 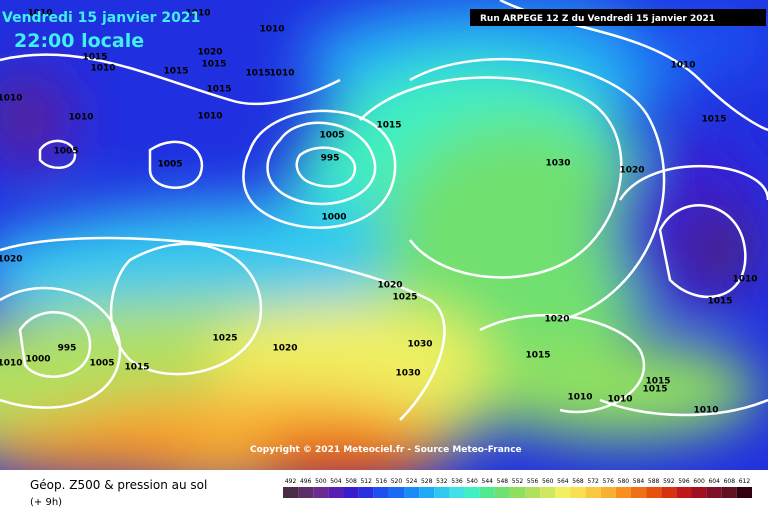 What do you see at coordinates (321, 481) in the screenshot?
I see `scale-label: 500` at bounding box center [321, 481].